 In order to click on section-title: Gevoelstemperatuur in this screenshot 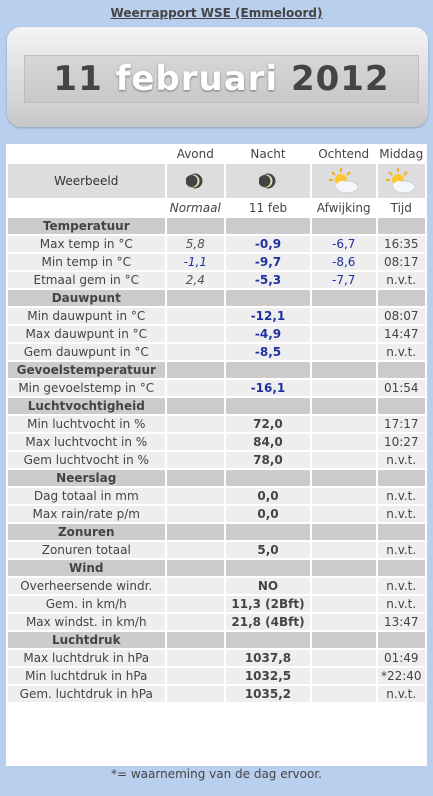, I will do `click(86, 370)`.